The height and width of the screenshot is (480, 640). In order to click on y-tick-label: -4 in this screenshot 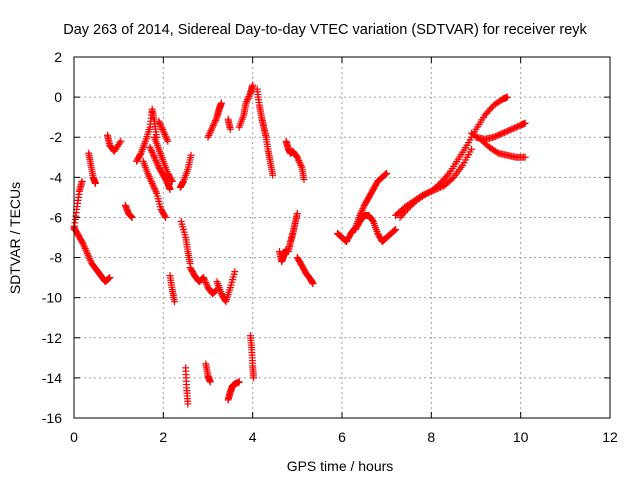, I will do `click(56, 177)`.